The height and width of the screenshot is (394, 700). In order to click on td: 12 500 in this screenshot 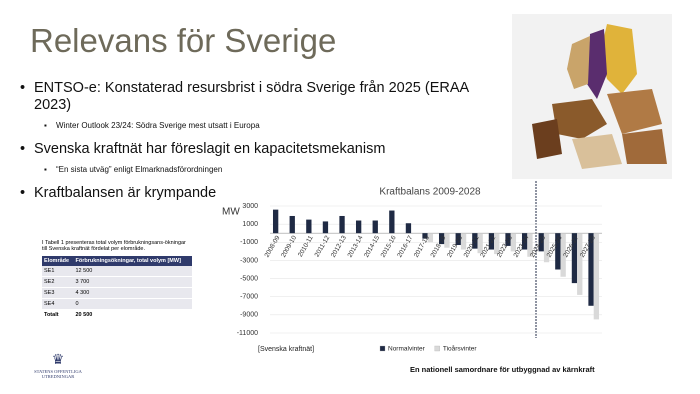, I will do `click(132, 271)`.